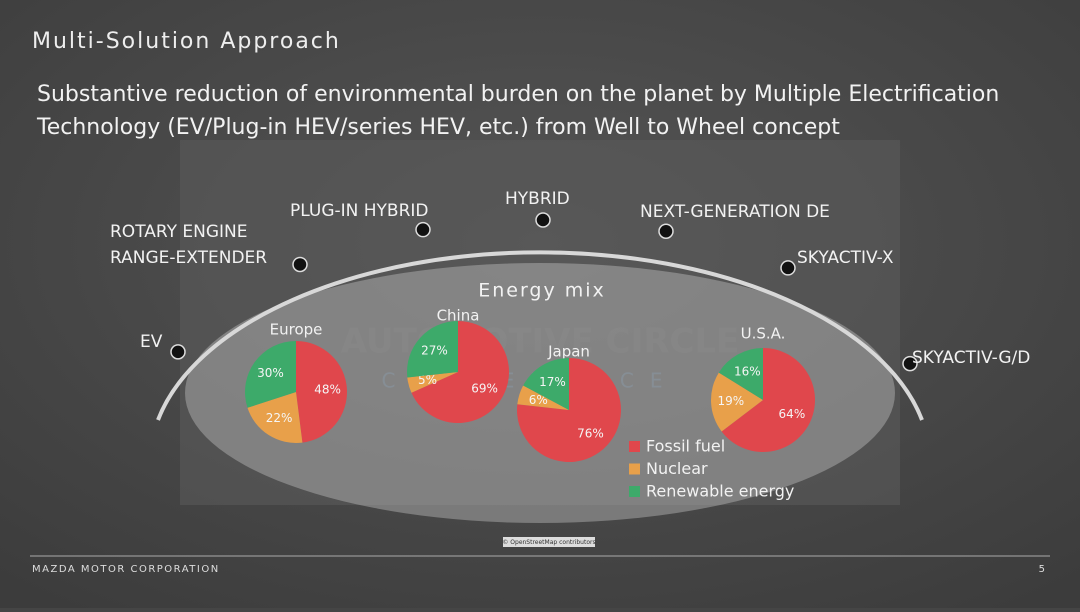  I want to click on value-label: 30%, so click(270, 373).